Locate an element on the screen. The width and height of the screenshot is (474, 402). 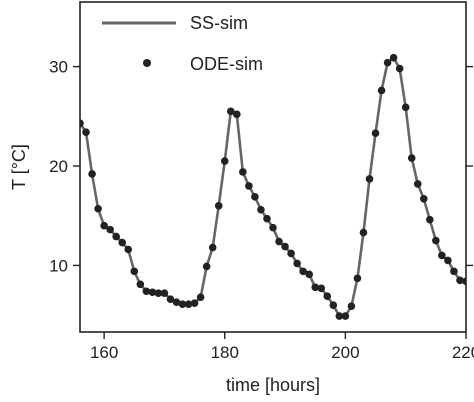
legend-label-ss-sim: SS-sim is located at coordinates (219, 23).